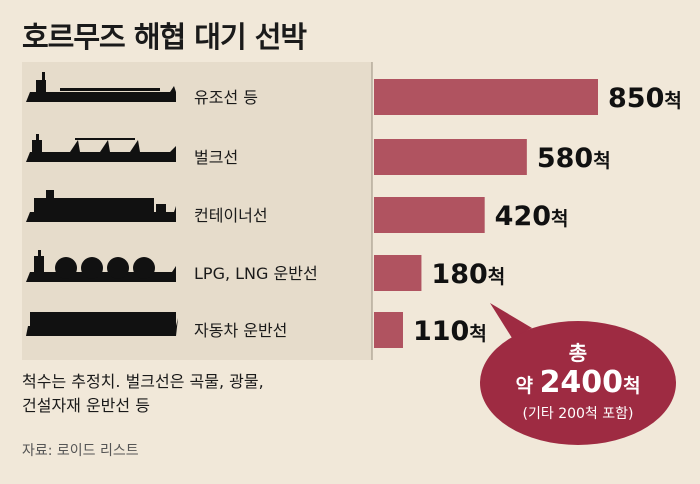 Image resolution: width=700 pixels, height=484 pixels. I want to click on category-label: 벌크선, so click(216, 157).